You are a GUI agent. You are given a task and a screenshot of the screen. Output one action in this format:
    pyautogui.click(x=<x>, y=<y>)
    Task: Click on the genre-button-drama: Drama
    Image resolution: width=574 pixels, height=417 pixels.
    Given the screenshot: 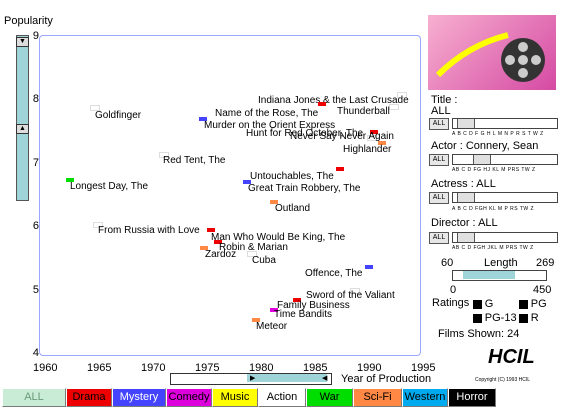 What is the action you would take?
    pyautogui.click(x=89, y=397)
    